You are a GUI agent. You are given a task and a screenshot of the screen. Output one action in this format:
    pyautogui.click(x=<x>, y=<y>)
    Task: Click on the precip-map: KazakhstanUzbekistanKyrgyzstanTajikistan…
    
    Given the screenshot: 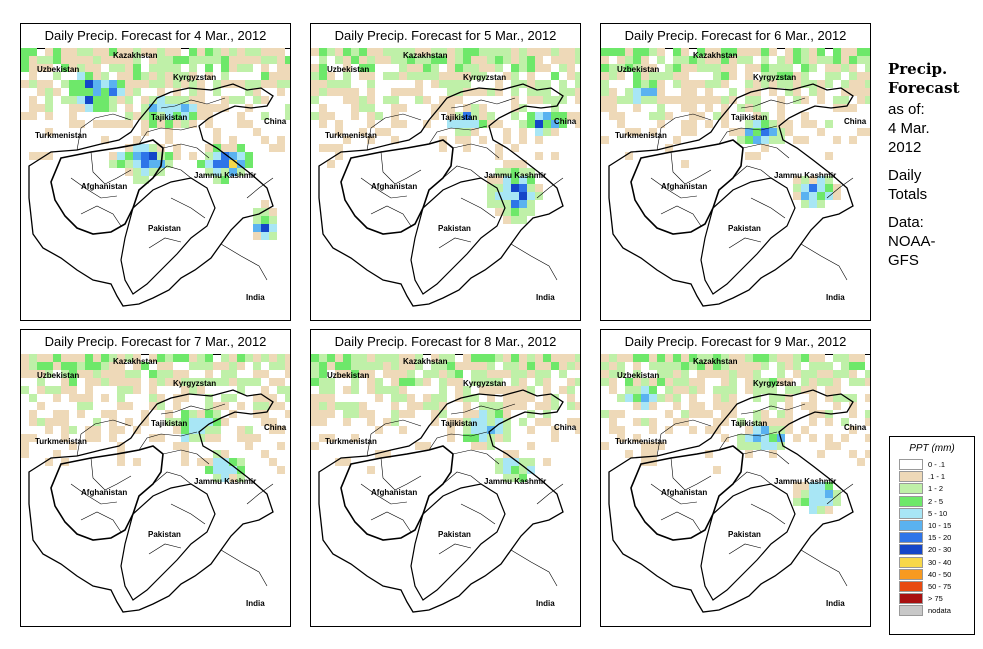 What is the action you would take?
    pyautogui.click(x=445, y=483)
    